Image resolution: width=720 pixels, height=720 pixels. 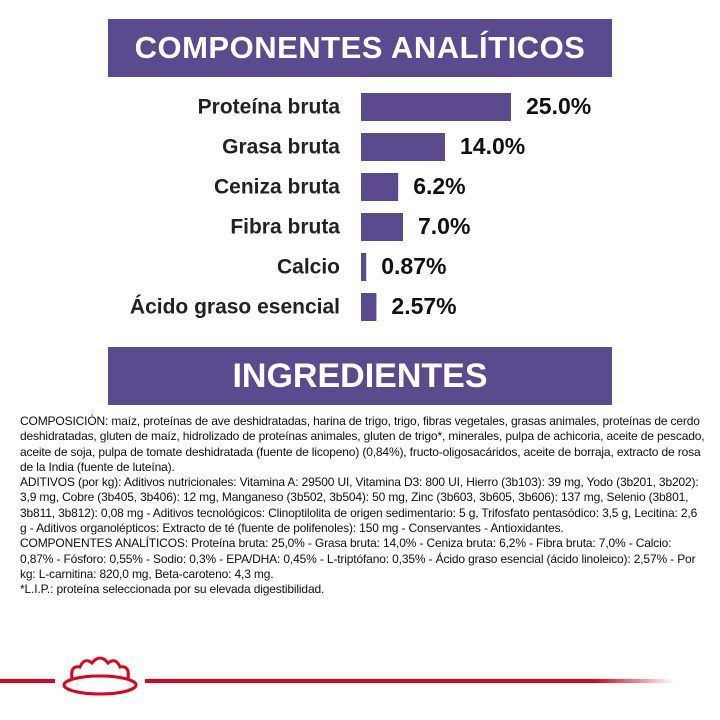 What do you see at coordinates (285, 227) in the screenshot?
I see `category-label: Fibra bruta` at bounding box center [285, 227].